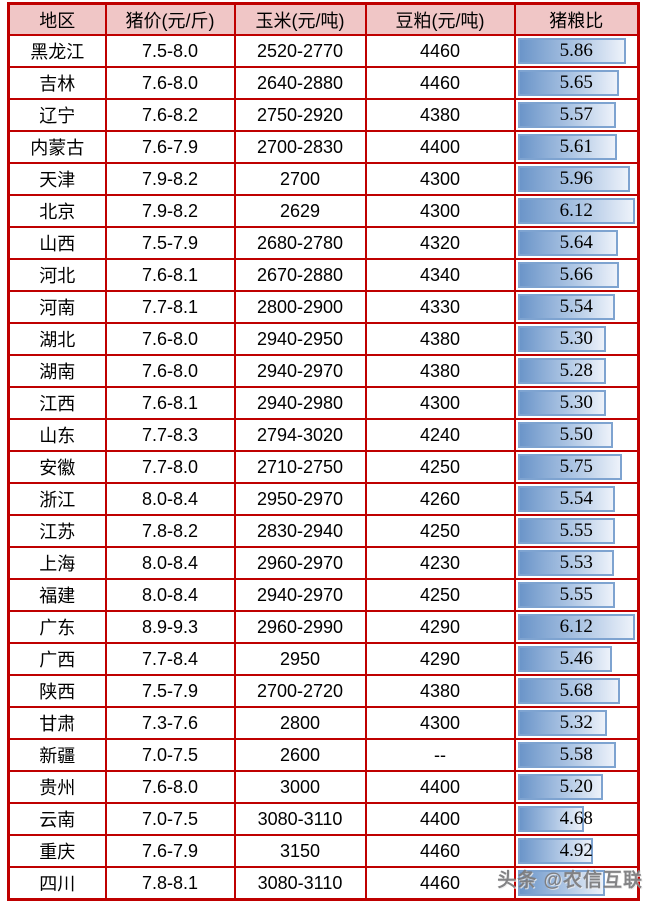 Image resolution: width=646 pixels, height=902 pixels. I want to click on table-row: 江西 7.6-8.1 2940-2980 4300 5.30, so click(323, 403).